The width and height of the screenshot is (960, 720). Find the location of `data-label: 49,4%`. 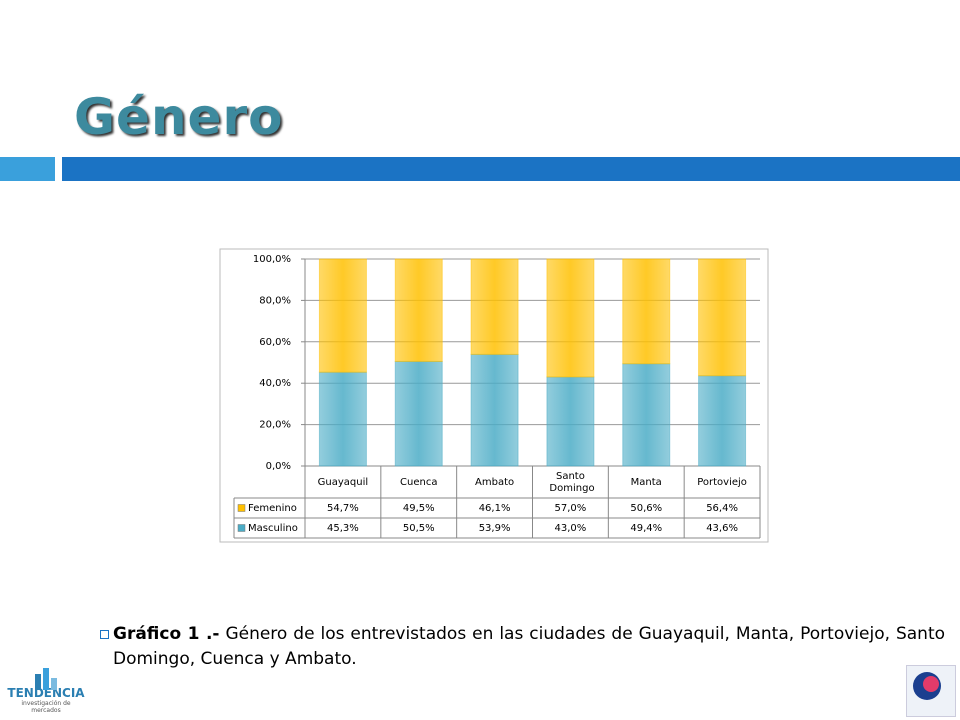

data-label: 49,4% is located at coordinates (646, 528).